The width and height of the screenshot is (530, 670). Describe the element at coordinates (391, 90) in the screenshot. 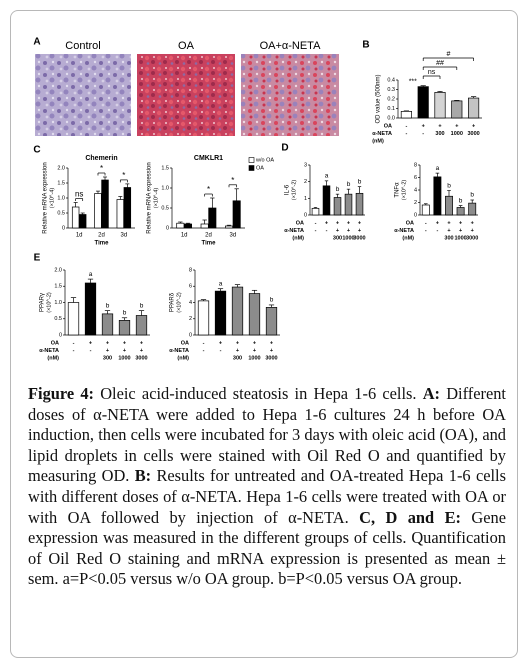

I see `y-tick-label: 0.3` at that location.